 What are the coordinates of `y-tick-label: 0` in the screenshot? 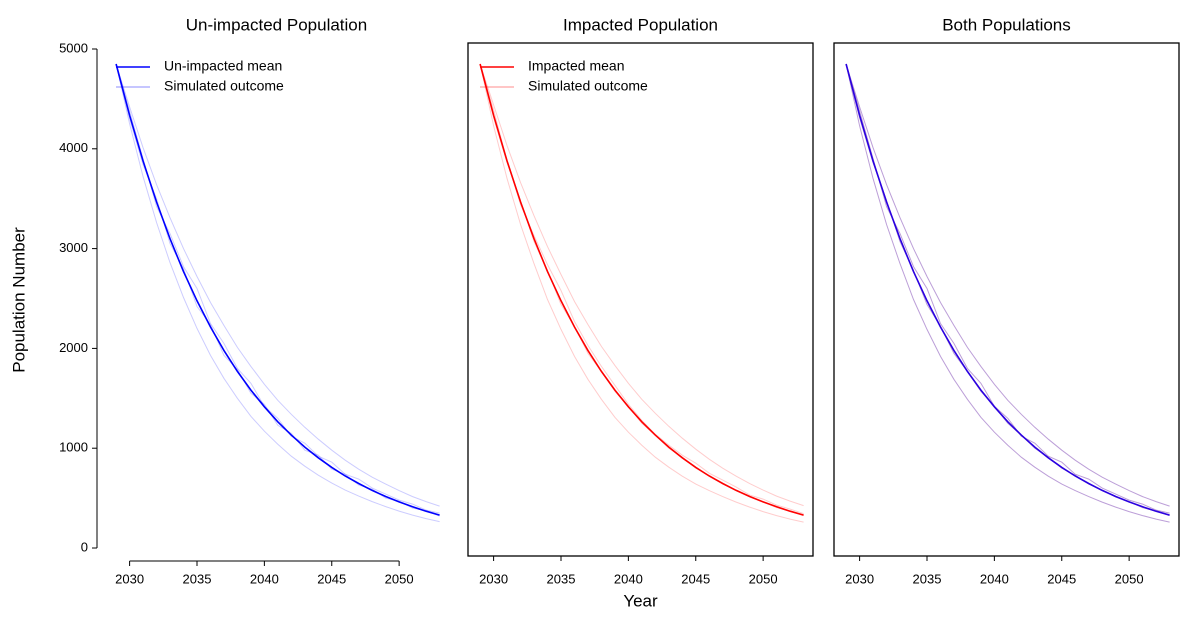 It's located at (84, 546).